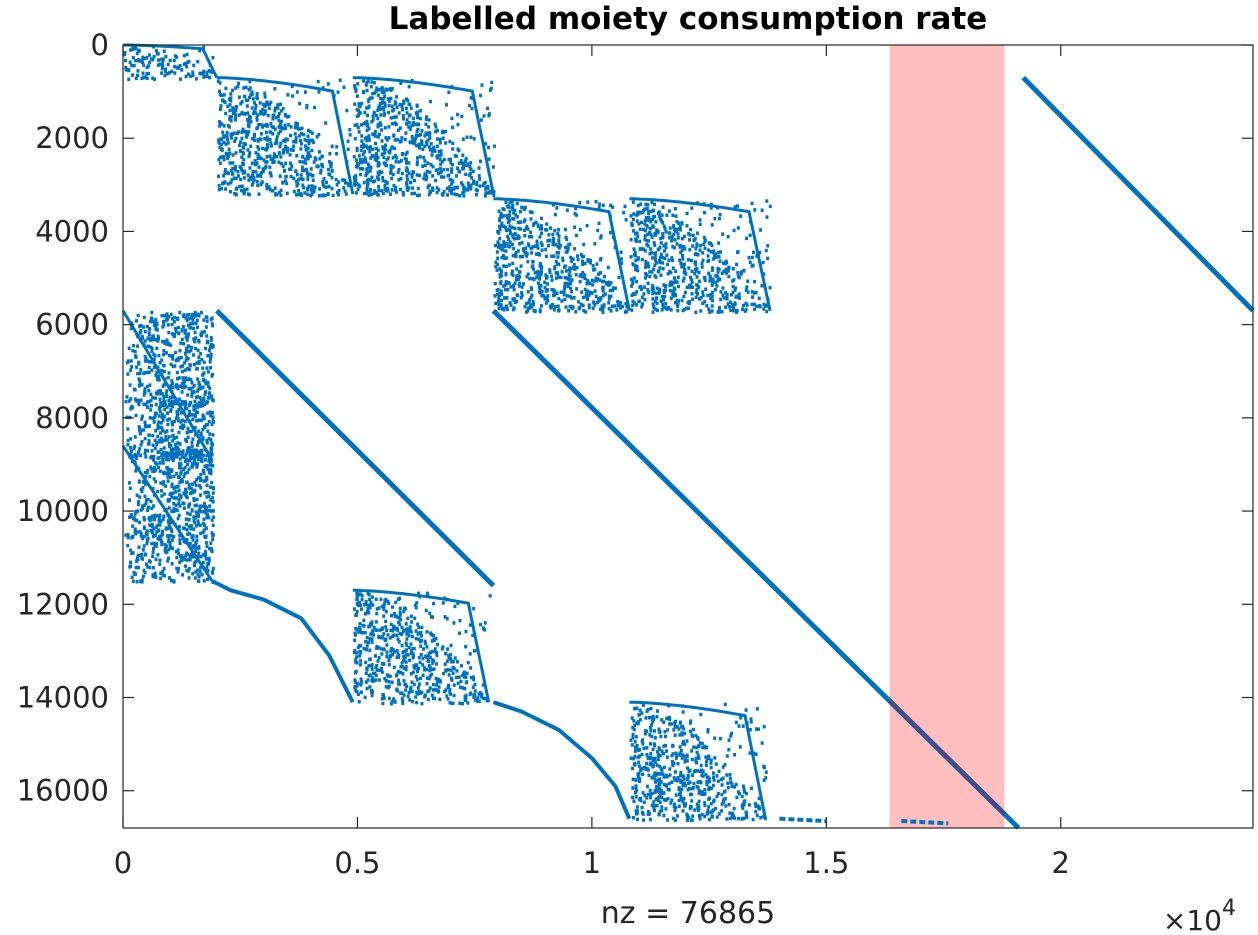 Image resolution: width=1258 pixels, height=935 pixels. I want to click on y-tick-label: 4000, so click(72, 231).